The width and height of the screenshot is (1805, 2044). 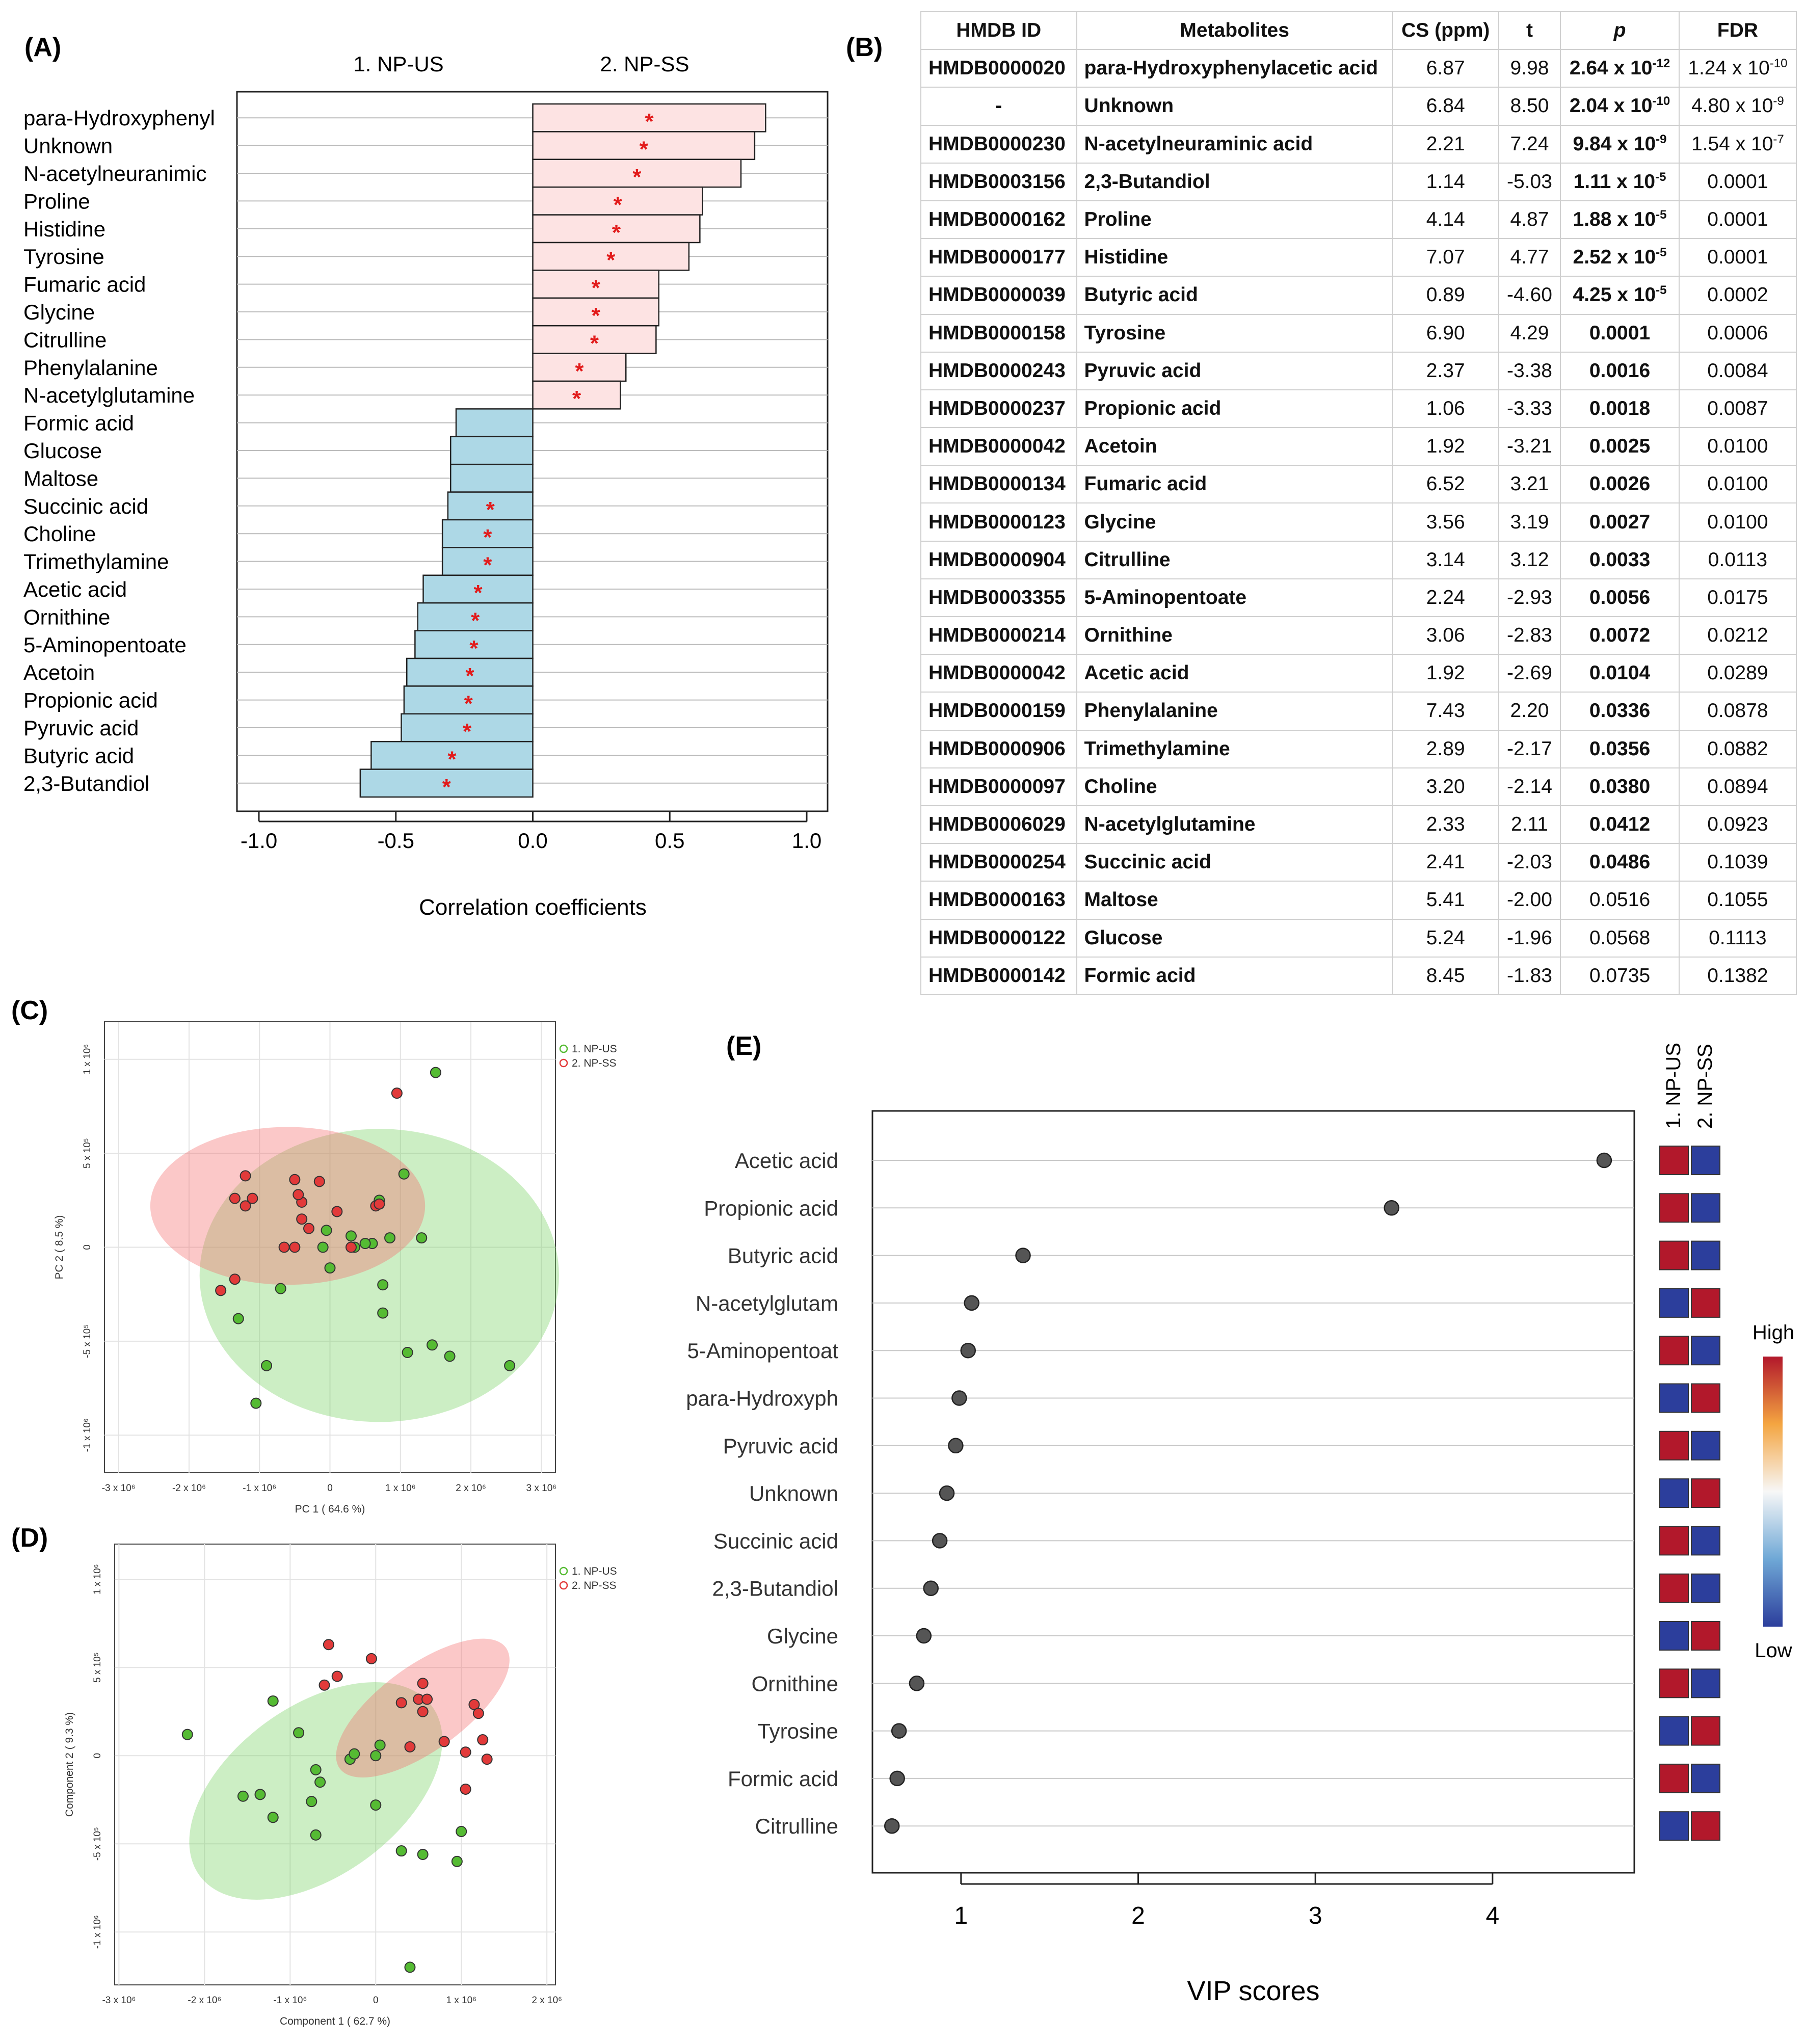 I want to click on table-cell: 4.87, so click(x=1529, y=220).